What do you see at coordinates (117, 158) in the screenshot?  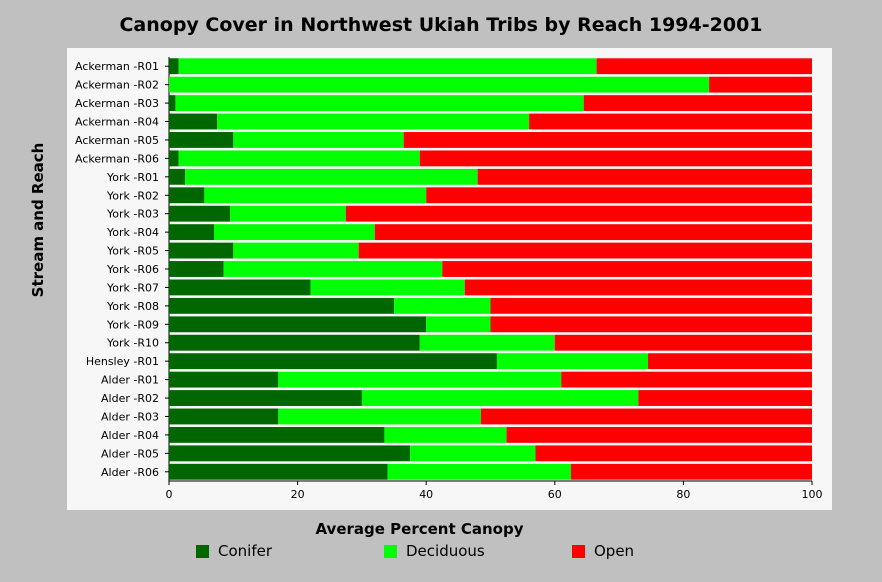 I see `y-tick-label: Ackerman -R06` at bounding box center [117, 158].